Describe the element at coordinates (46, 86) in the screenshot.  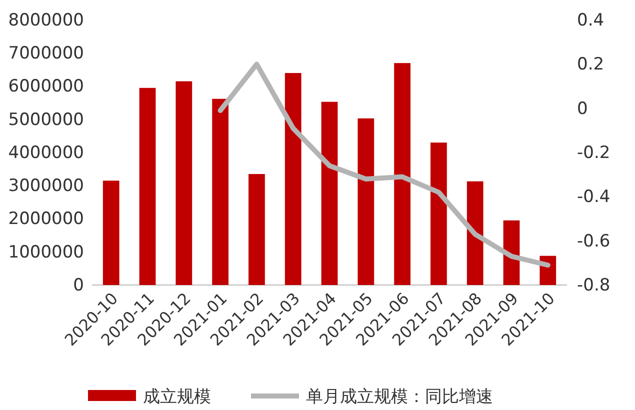
I see `y-tick-label: 6000000` at that location.